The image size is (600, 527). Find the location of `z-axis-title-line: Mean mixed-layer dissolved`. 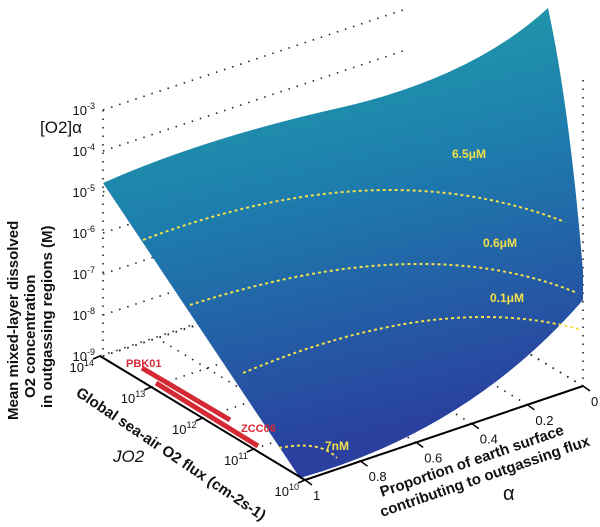

z-axis-title-line: Mean mixed-layer dissolved is located at coordinates (13, 320).